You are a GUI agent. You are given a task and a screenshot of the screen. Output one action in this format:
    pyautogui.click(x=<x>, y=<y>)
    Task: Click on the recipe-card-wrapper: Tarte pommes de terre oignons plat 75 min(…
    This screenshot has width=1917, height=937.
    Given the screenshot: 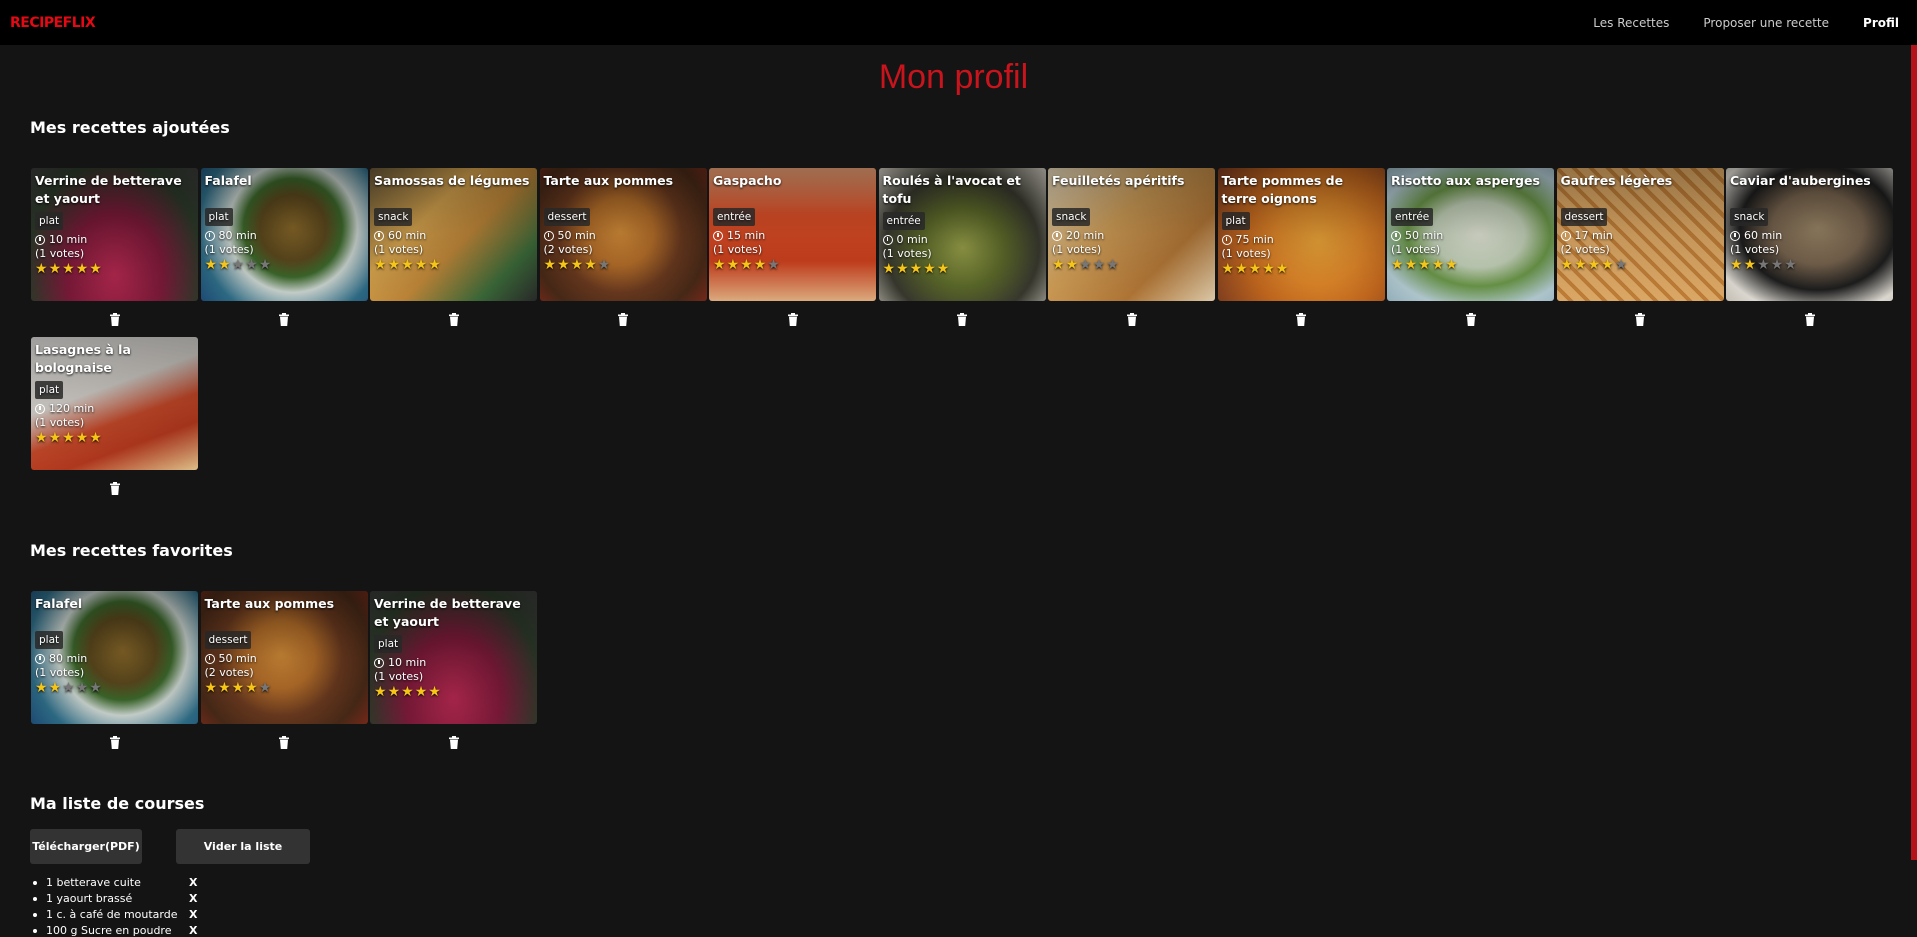 What is the action you would take?
    pyautogui.click(x=1301, y=252)
    